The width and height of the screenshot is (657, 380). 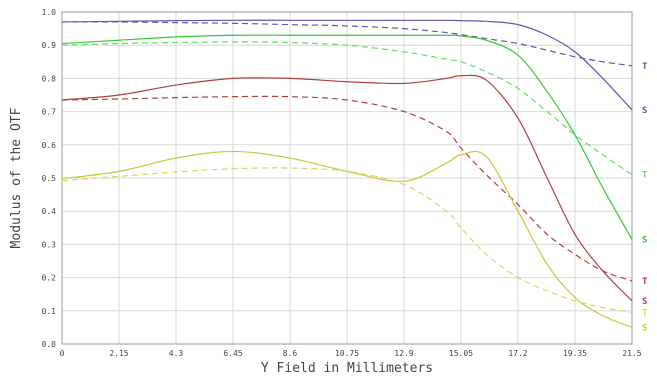 I want to click on y-tick-label: 0.5, so click(x=49, y=178).